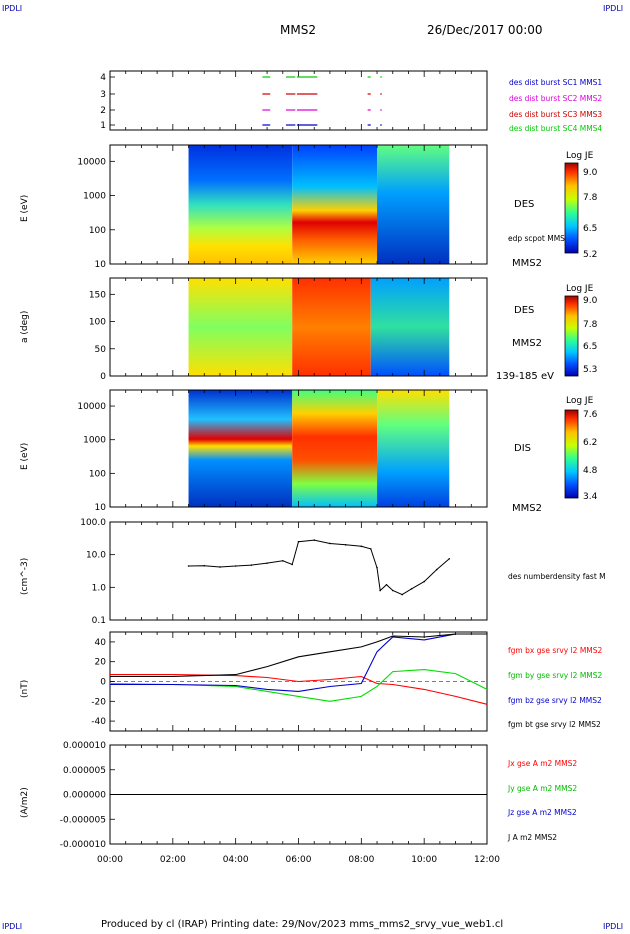 The height and width of the screenshot is (934, 630). I want to click on cb2-tick-0: 9.0, so click(590, 301).